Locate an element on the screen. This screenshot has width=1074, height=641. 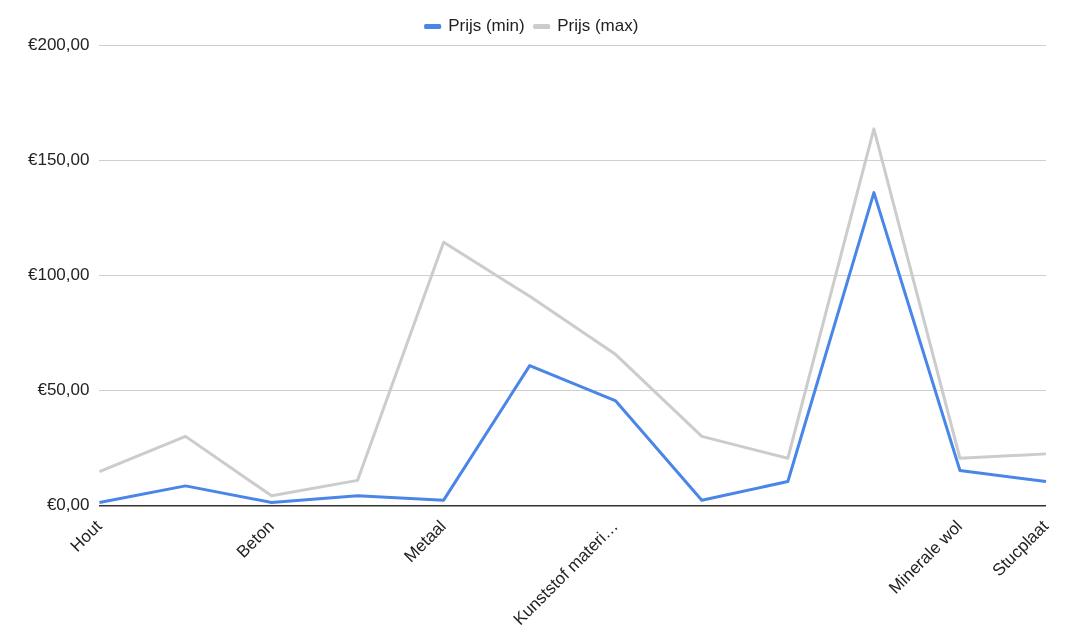
y-tick-label: €200,00 is located at coordinates (59, 44).